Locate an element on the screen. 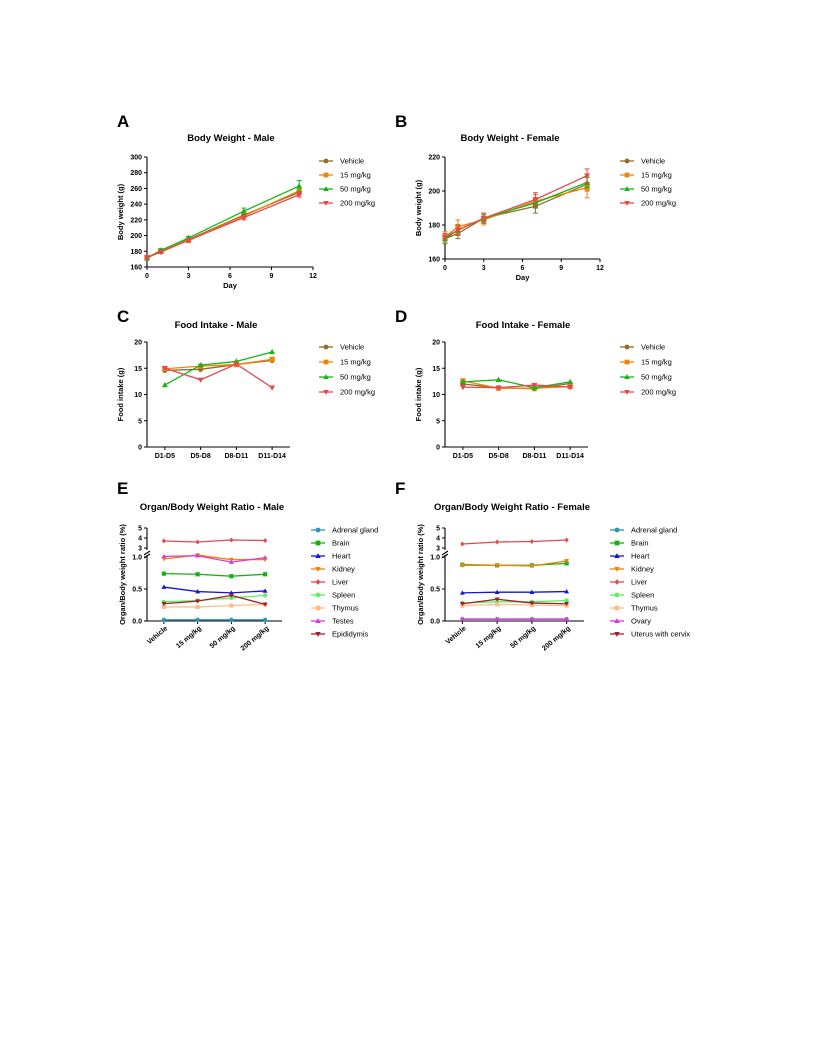  axes is located at coordinates (522, 208).